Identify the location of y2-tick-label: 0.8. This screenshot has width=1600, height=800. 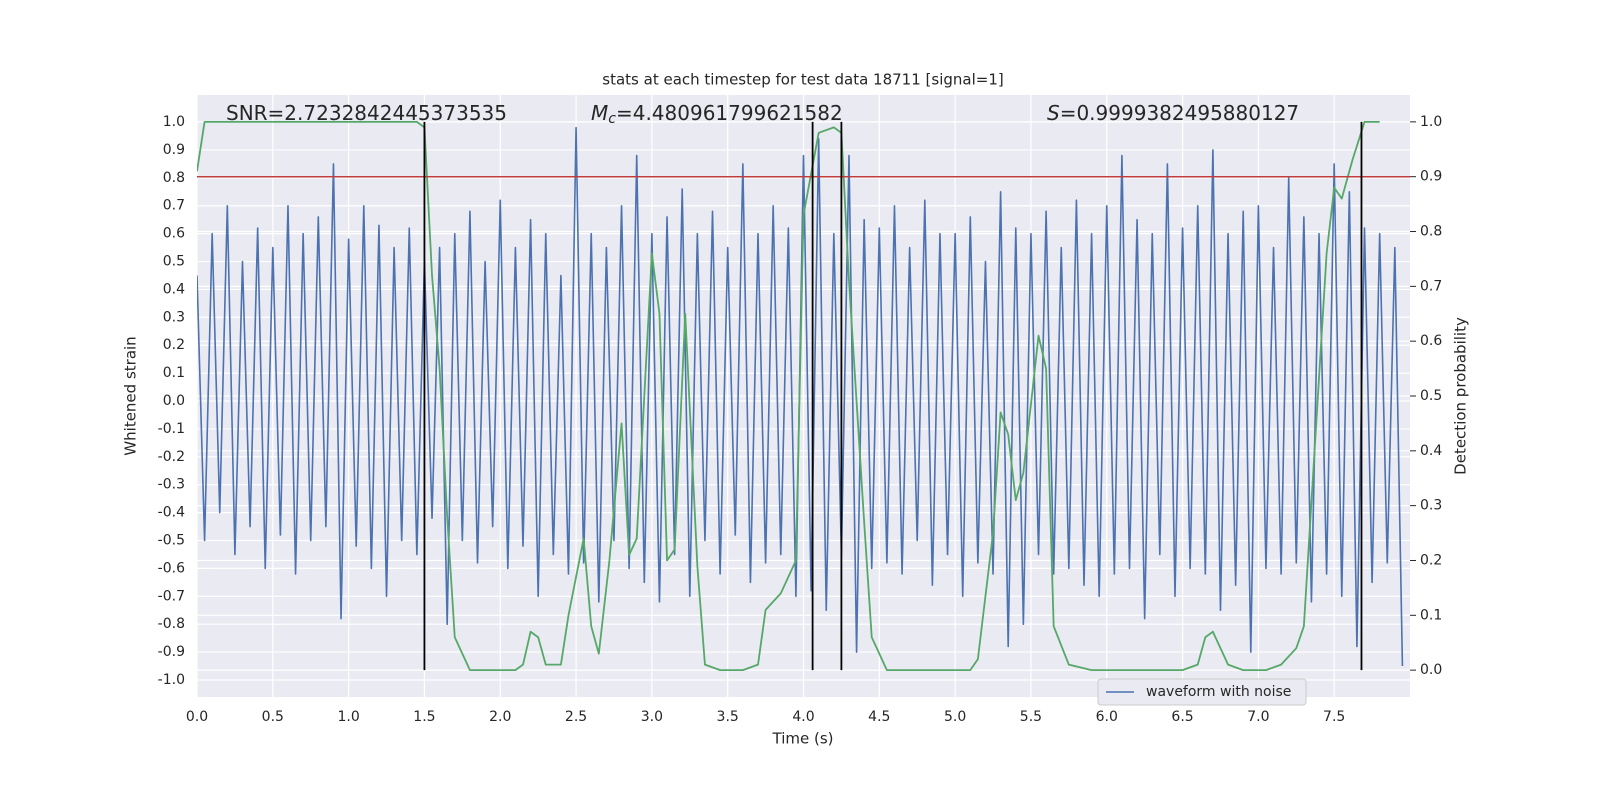
(1431, 232).